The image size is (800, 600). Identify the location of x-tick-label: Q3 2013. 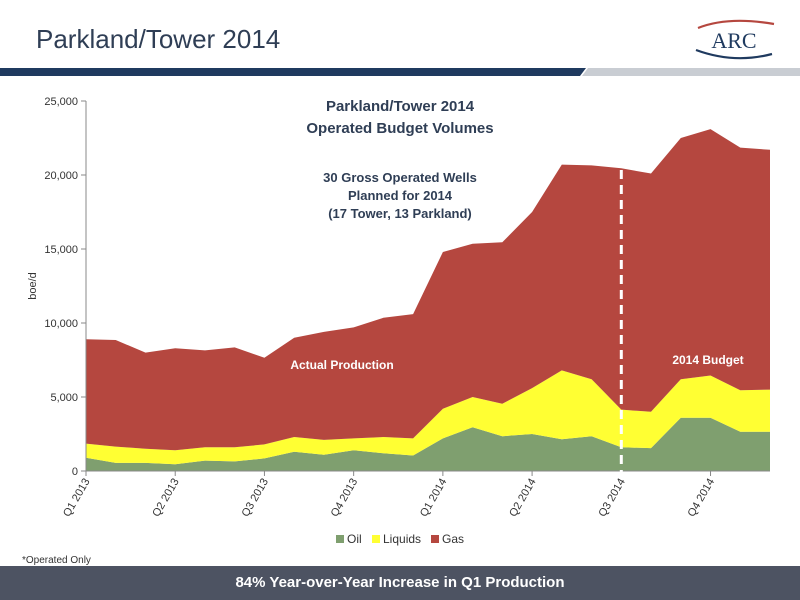
(255, 498).